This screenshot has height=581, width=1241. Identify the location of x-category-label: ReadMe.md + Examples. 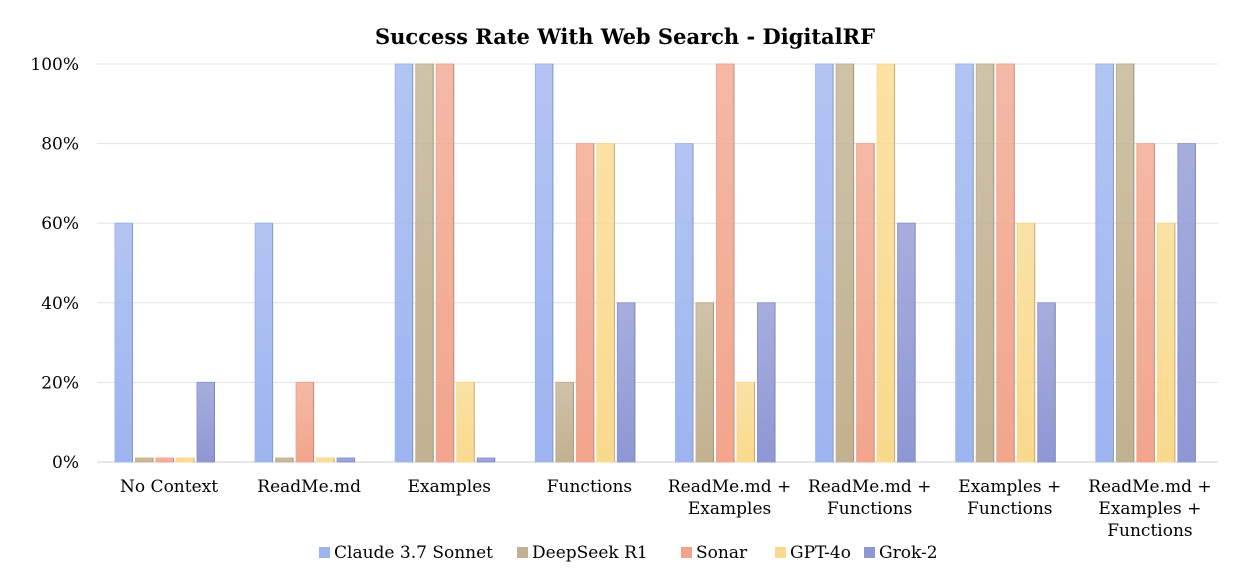
(729, 498).